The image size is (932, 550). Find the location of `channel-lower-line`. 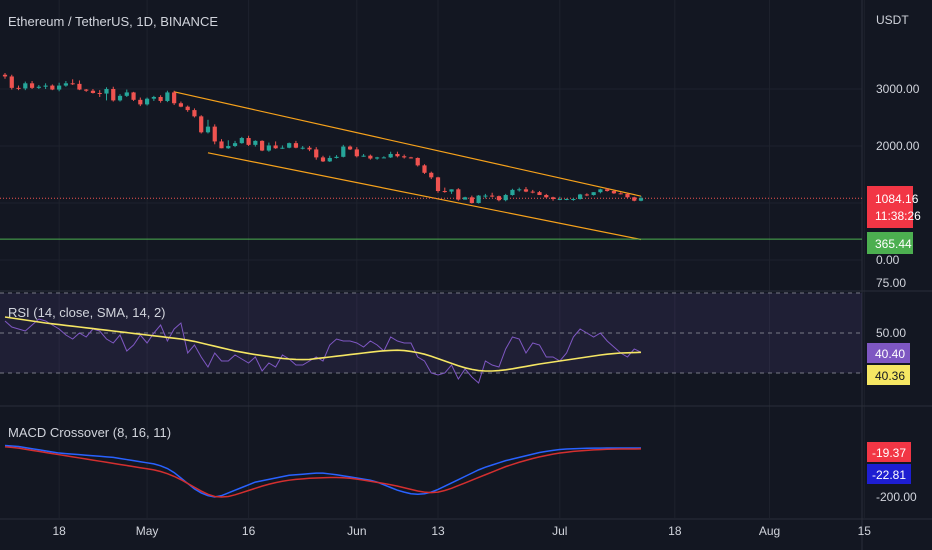

channel-lower-line is located at coordinates (424, 196).